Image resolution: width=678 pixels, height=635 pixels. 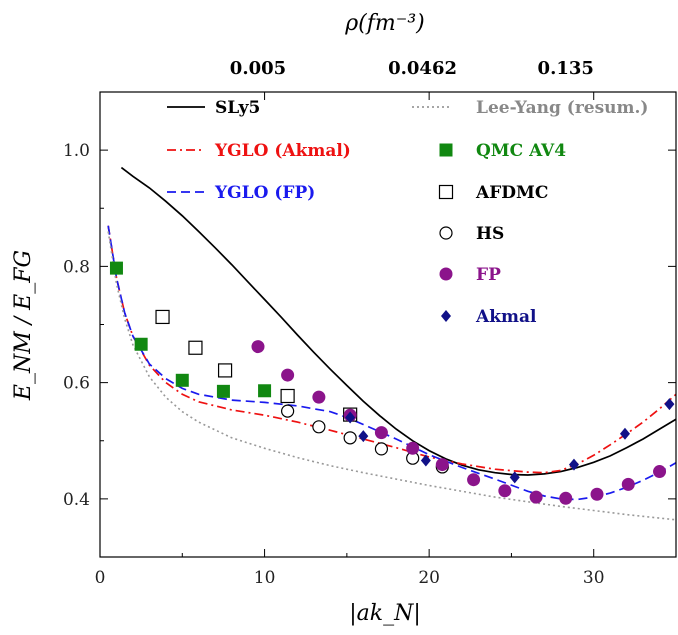 What do you see at coordinates (76, 267) in the screenshot?
I see `y-tick-label: 0.8` at bounding box center [76, 267].